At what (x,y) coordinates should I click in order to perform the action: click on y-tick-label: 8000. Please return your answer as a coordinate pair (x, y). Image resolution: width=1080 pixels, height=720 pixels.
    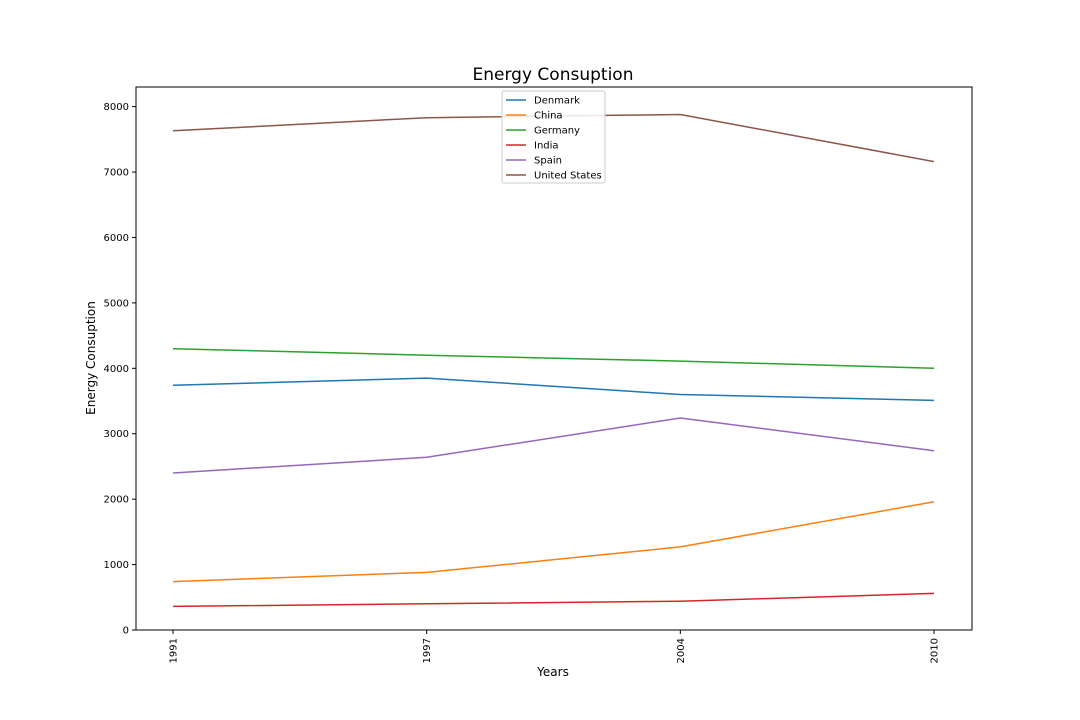
    Looking at the image, I should click on (116, 107).